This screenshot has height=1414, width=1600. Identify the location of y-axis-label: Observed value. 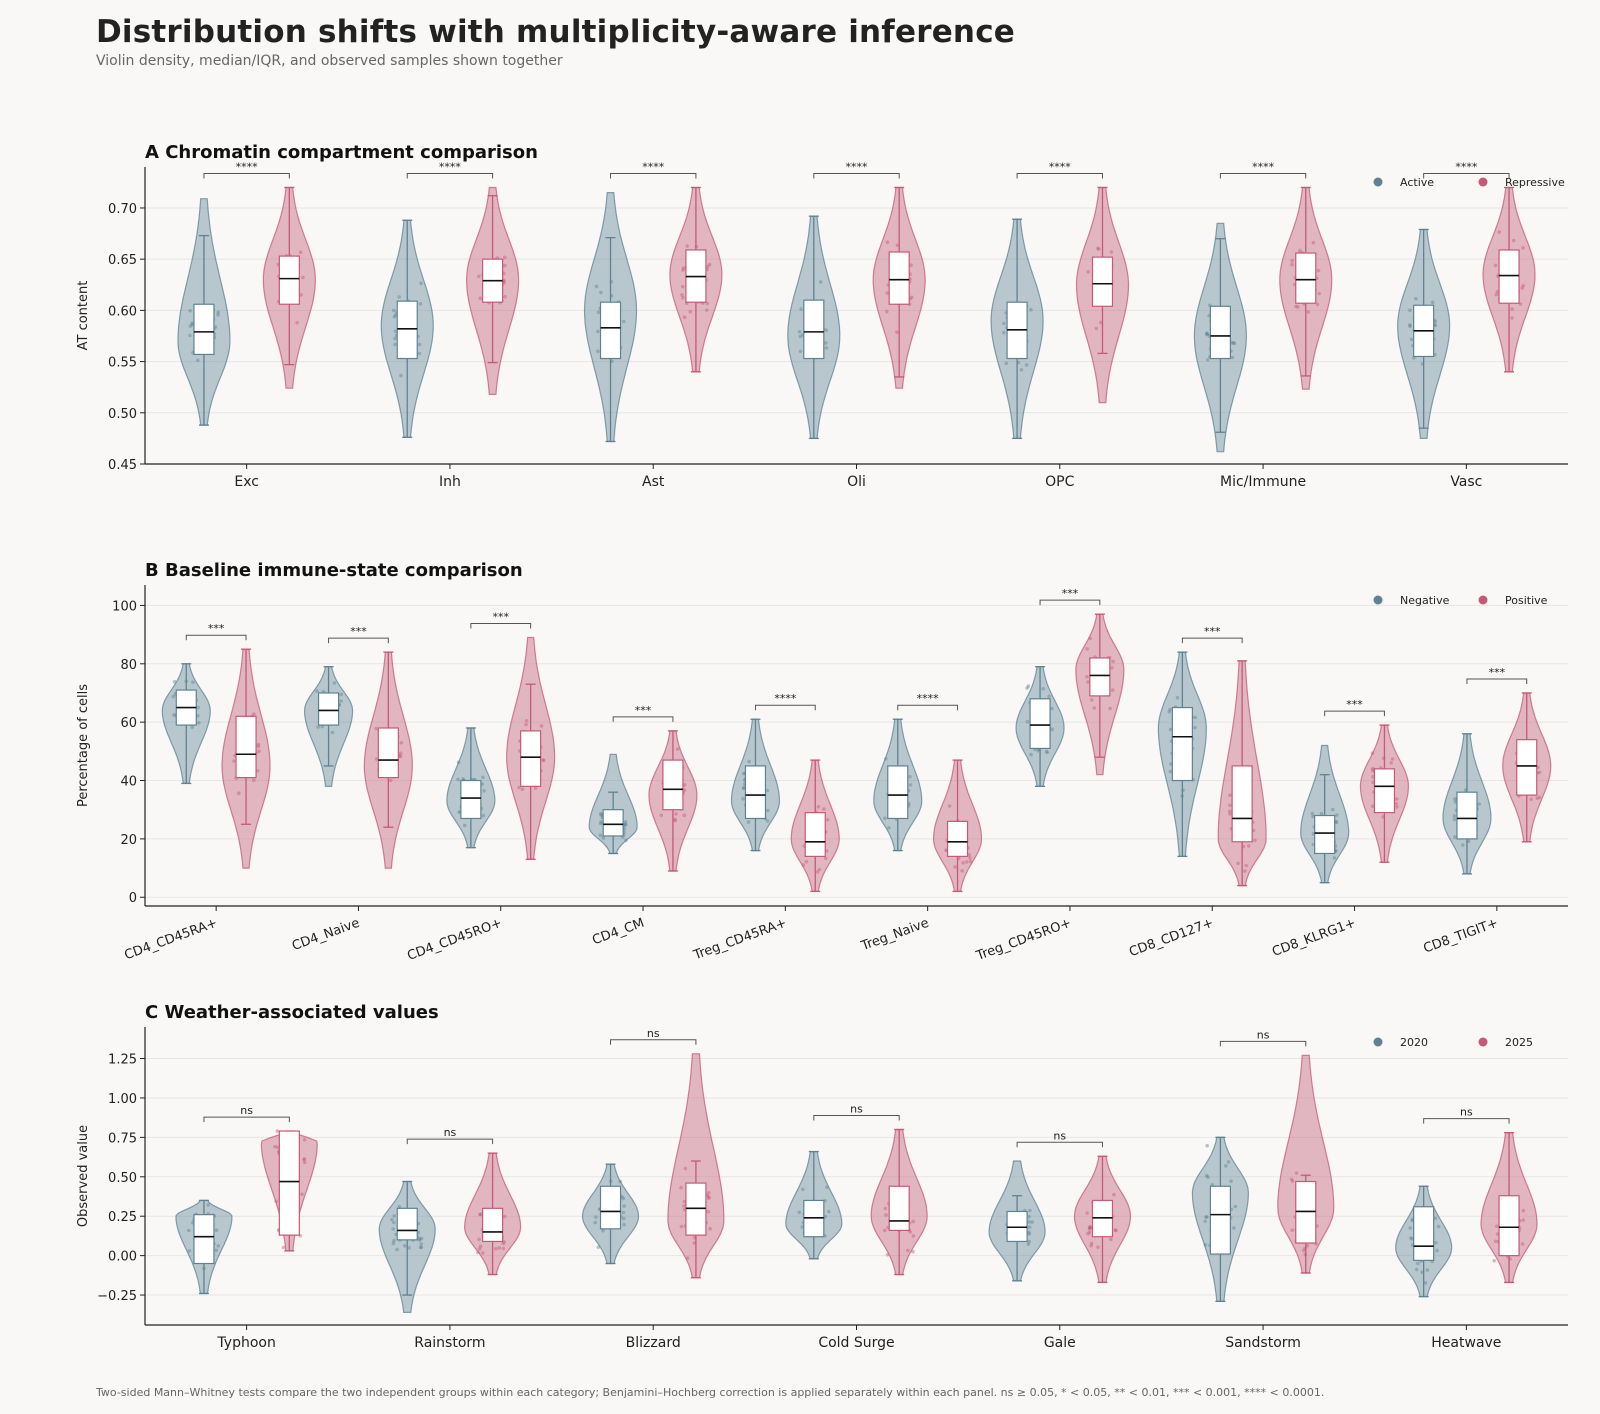
(83, 1176).